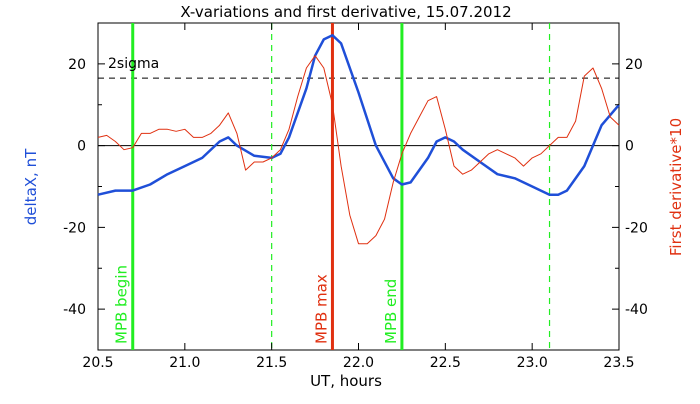 The width and height of the screenshot is (700, 404). Describe the element at coordinates (636, 310) in the screenshot. I see `y-right-tick-label-3: -40` at that location.